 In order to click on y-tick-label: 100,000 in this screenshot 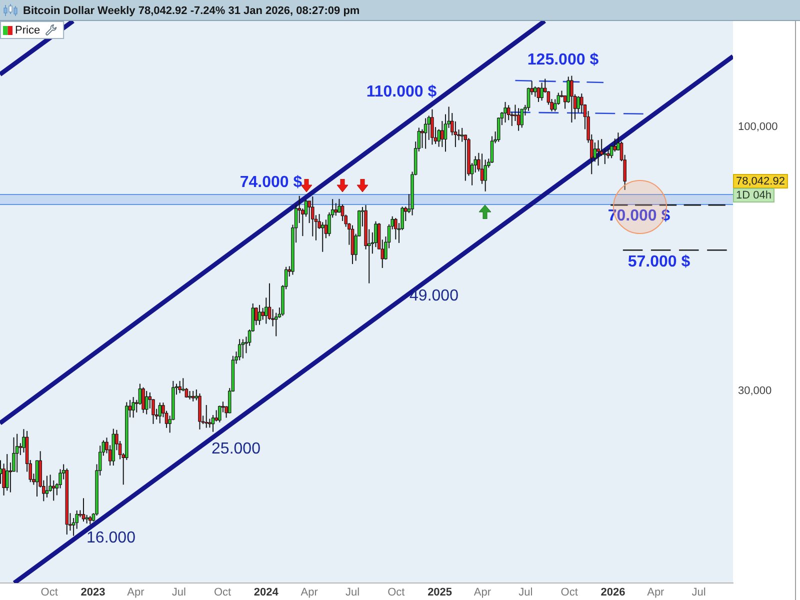, I will do `click(758, 126)`.